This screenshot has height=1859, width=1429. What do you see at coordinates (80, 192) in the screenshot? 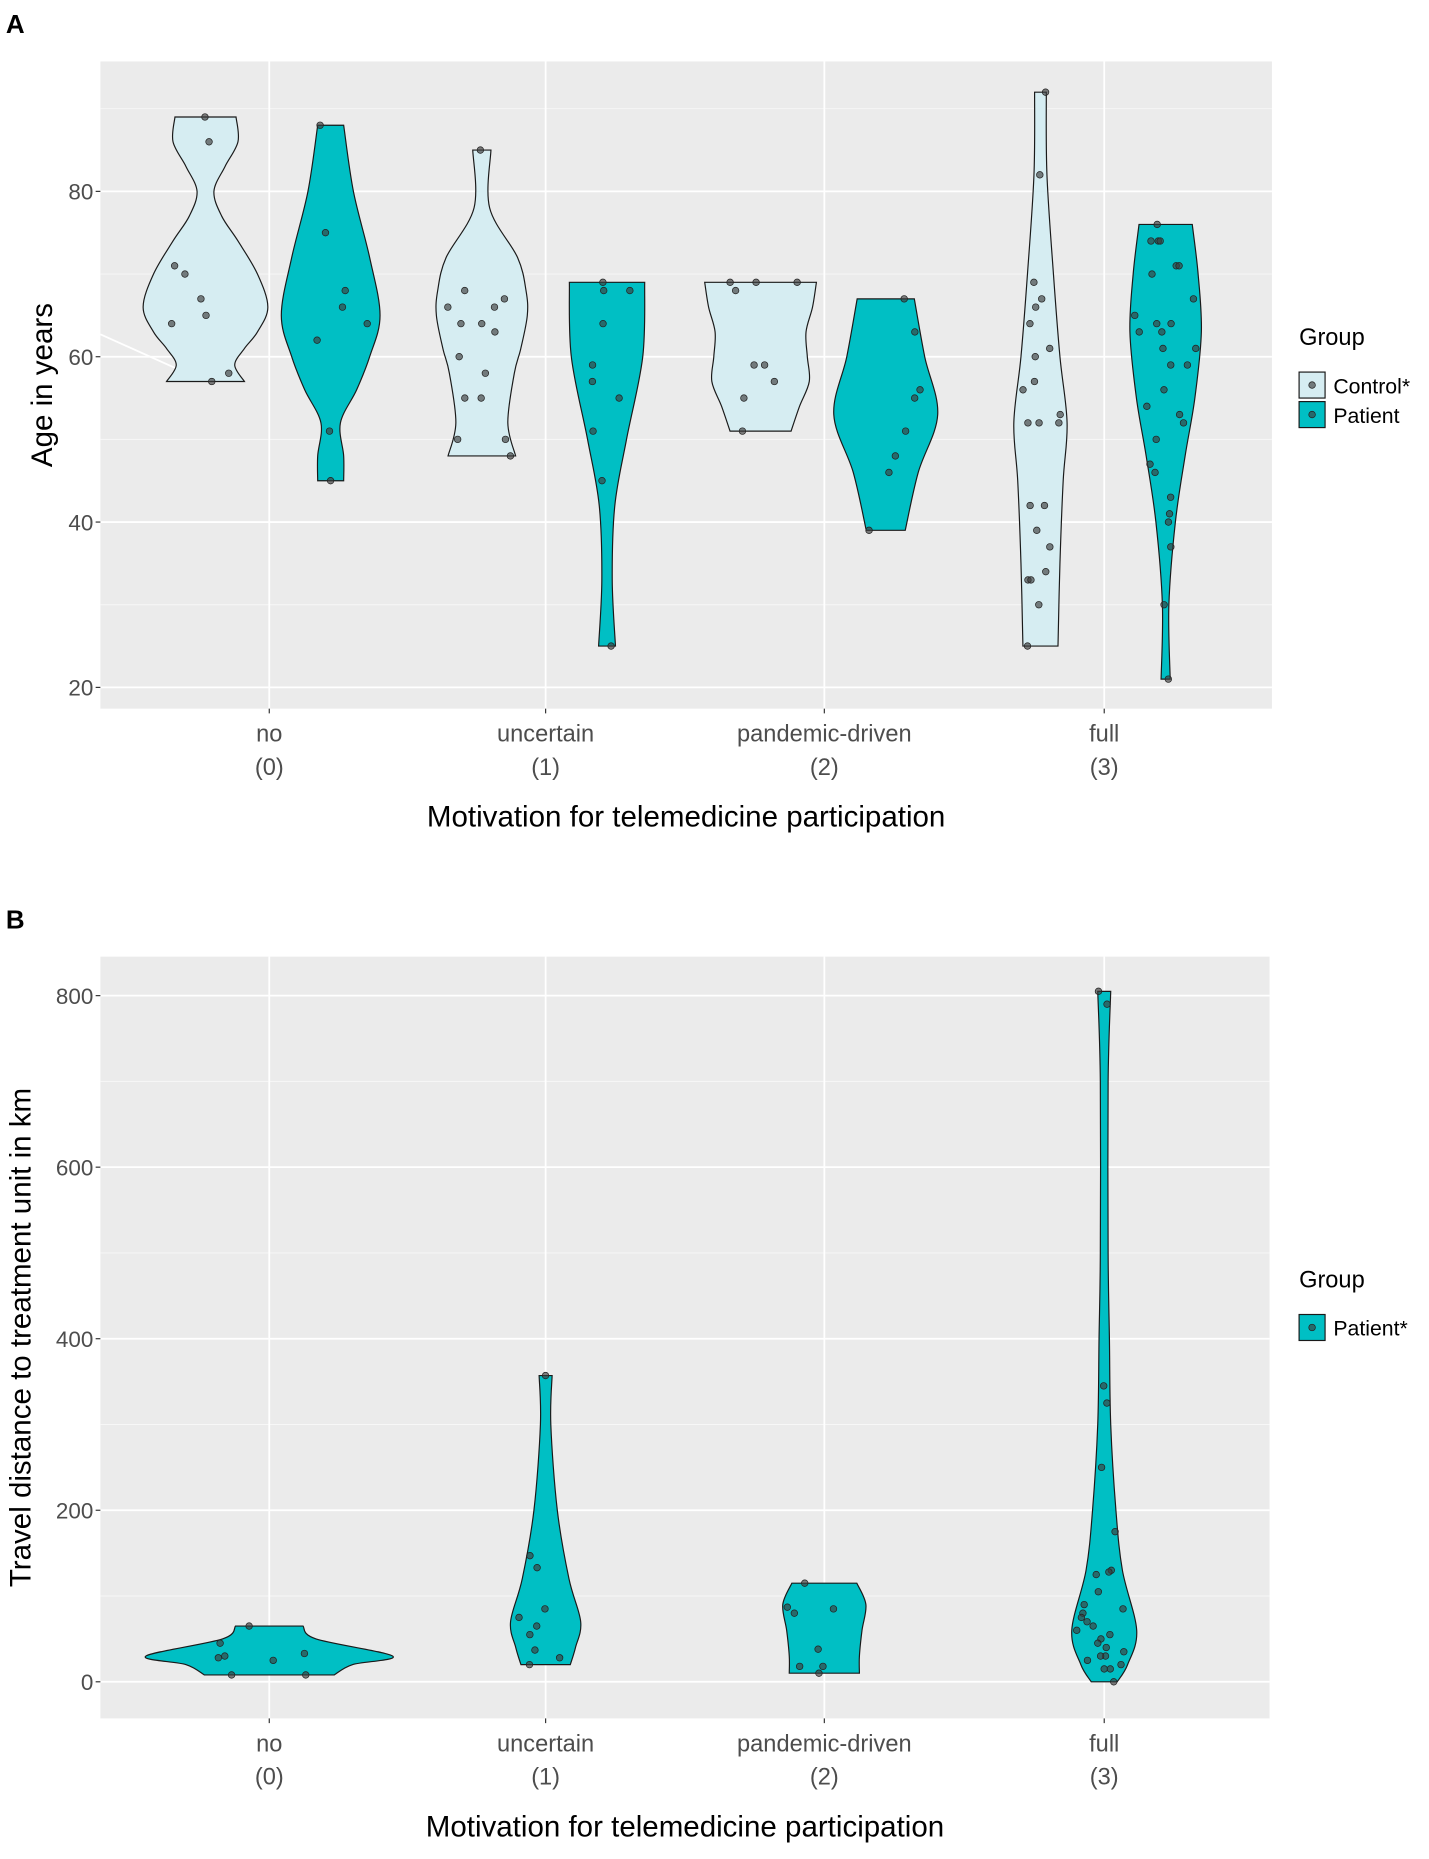
I see `y-tick-label: 80` at bounding box center [80, 192].